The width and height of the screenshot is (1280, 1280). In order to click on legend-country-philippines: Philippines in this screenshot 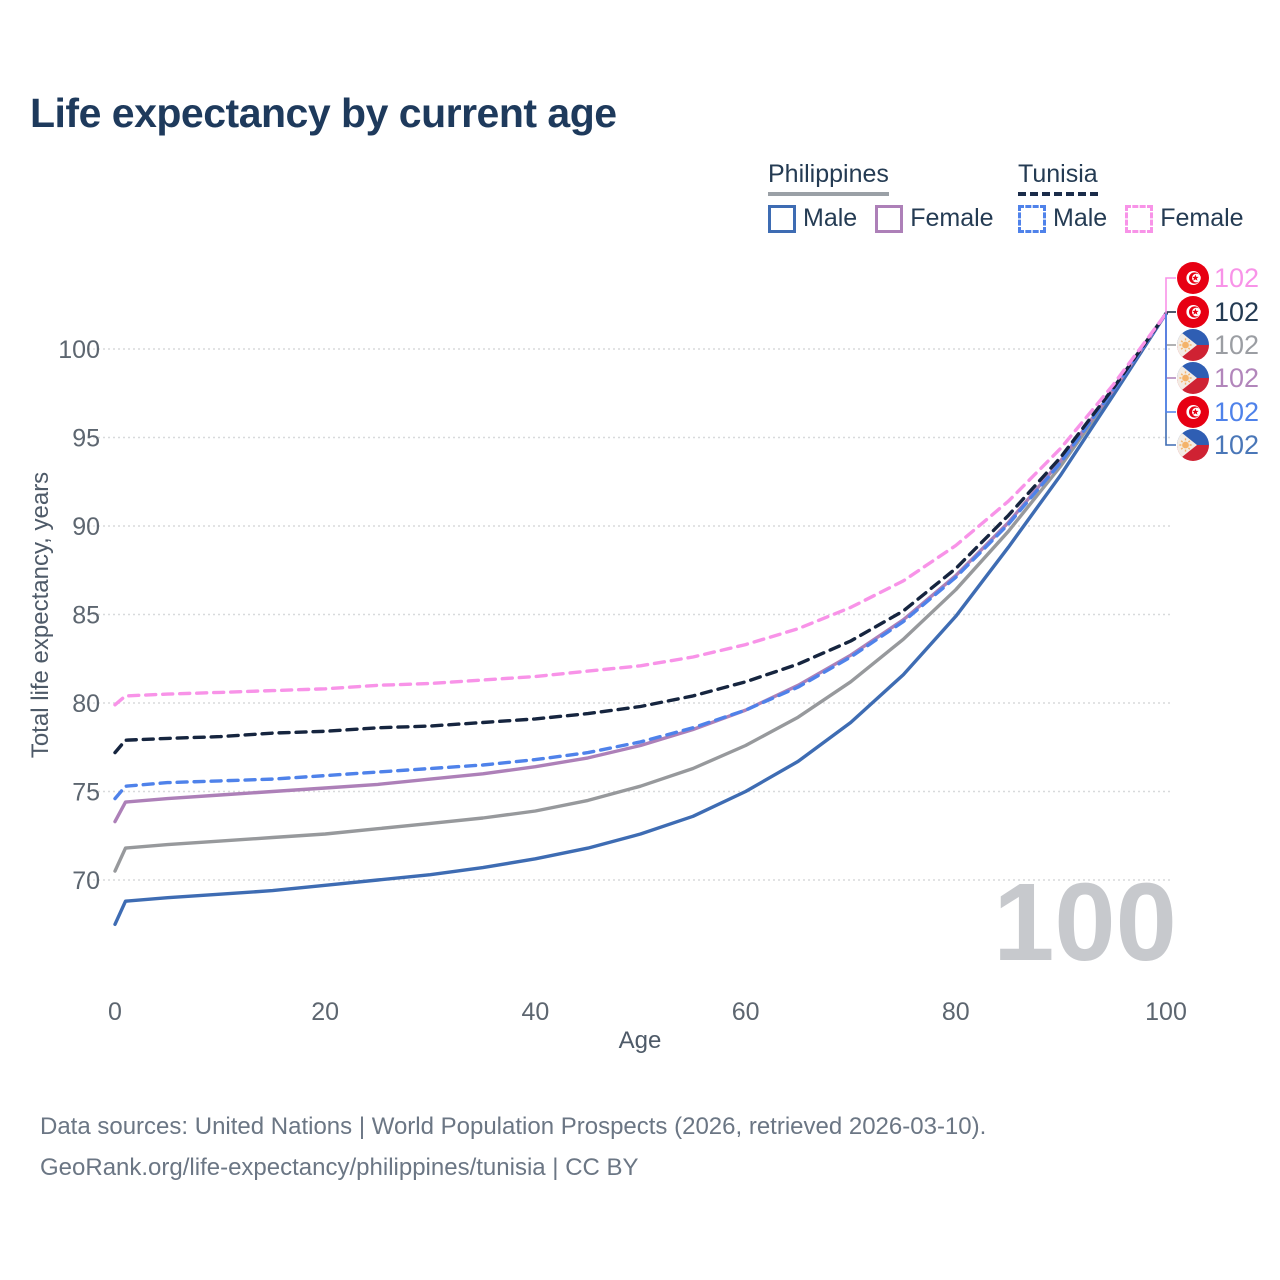, I will do `click(881, 178)`.